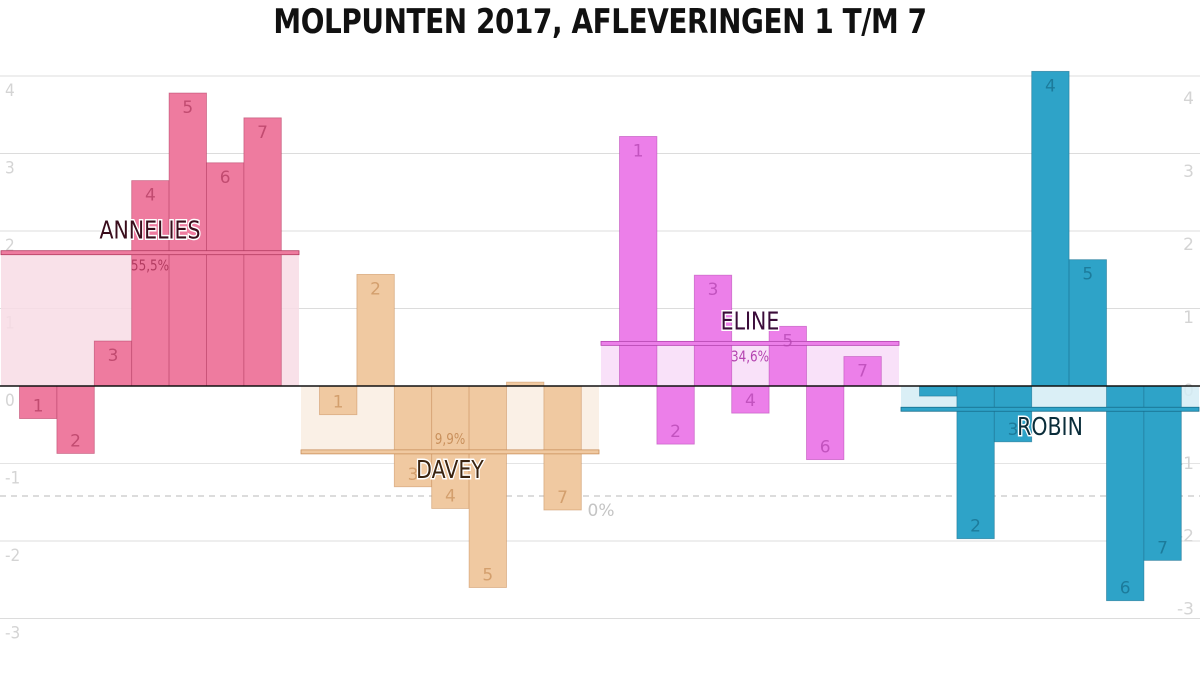  I want to click on bar-robin-ep1, so click(938, 391).